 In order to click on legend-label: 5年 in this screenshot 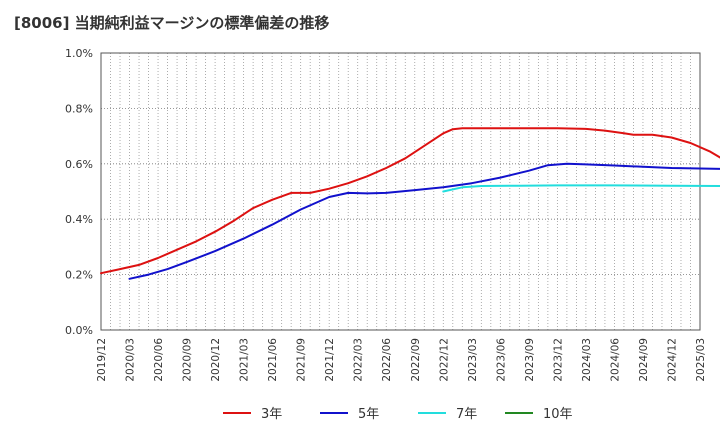, I will do `click(368, 414)`.